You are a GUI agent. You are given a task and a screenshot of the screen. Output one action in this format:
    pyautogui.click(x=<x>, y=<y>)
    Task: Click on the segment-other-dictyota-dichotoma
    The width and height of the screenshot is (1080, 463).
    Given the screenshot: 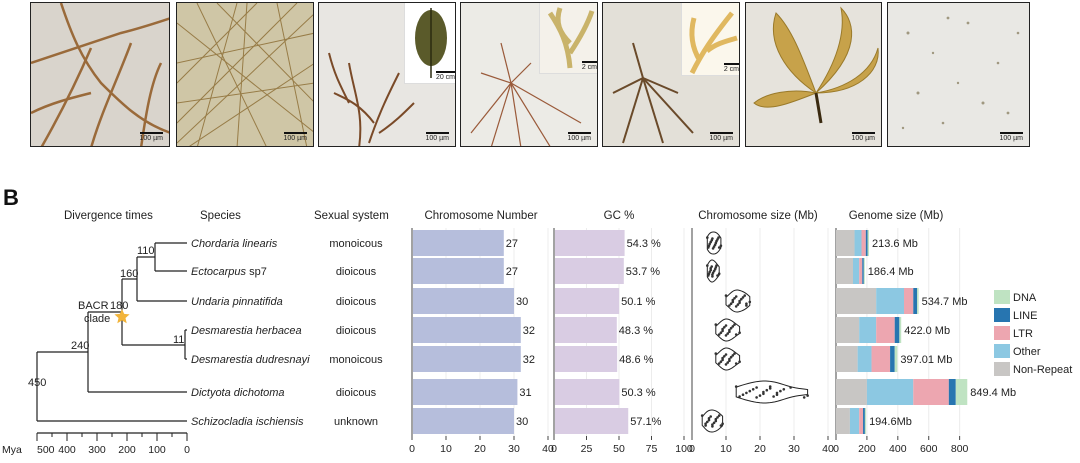 What is the action you would take?
    pyautogui.click(x=890, y=392)
    